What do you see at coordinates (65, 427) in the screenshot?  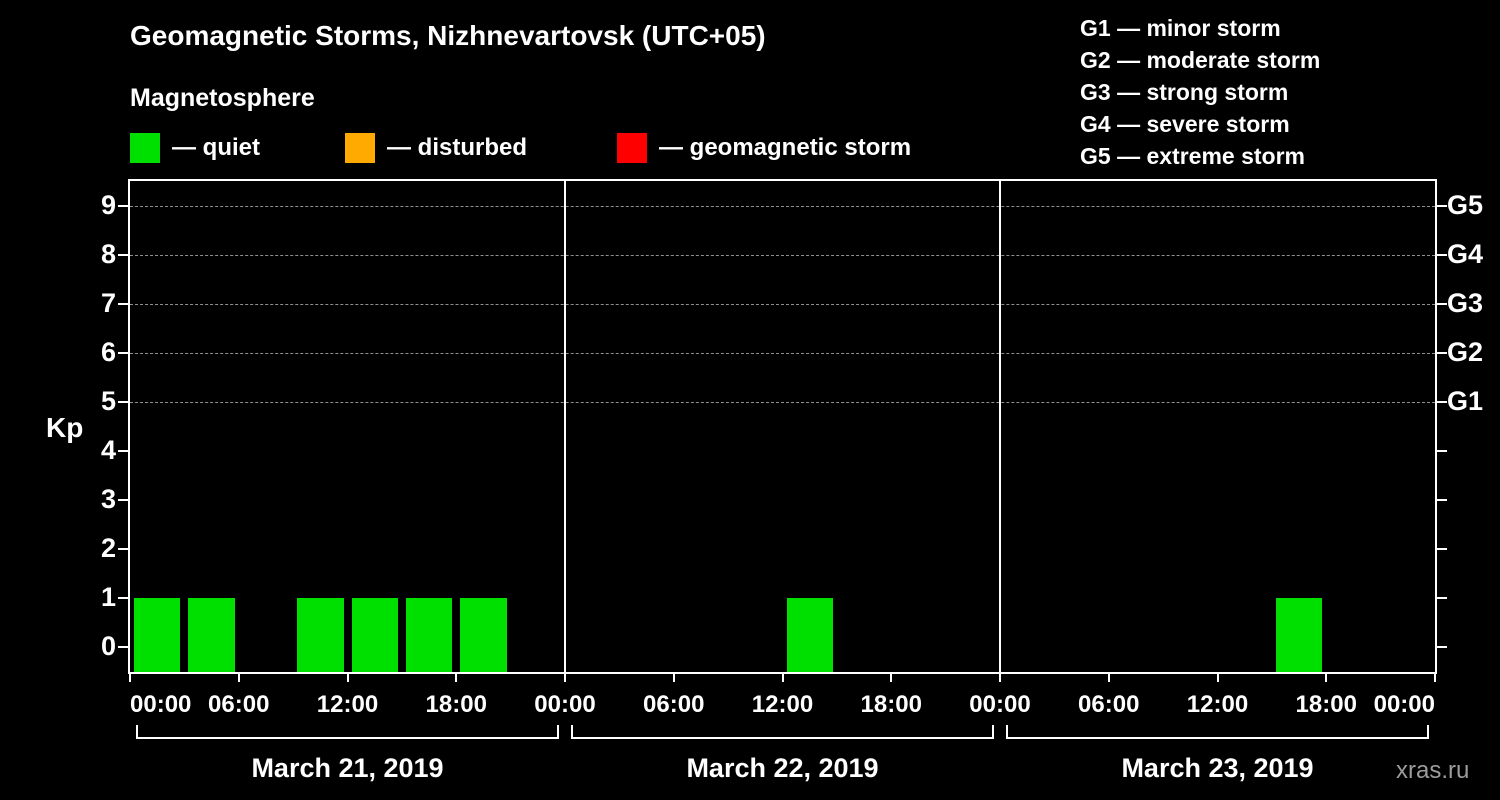 I see `y-axis-label: Kp` at bounding box center [65, 427].